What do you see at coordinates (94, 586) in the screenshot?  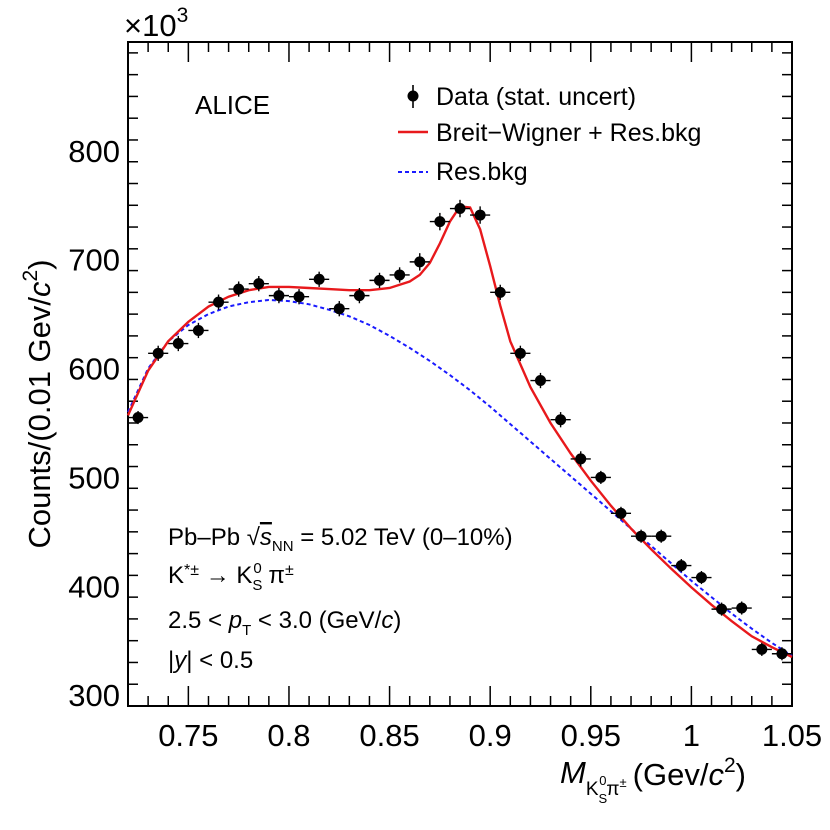 I see `y-tick-label: 400` at bounding box center [94, 586].